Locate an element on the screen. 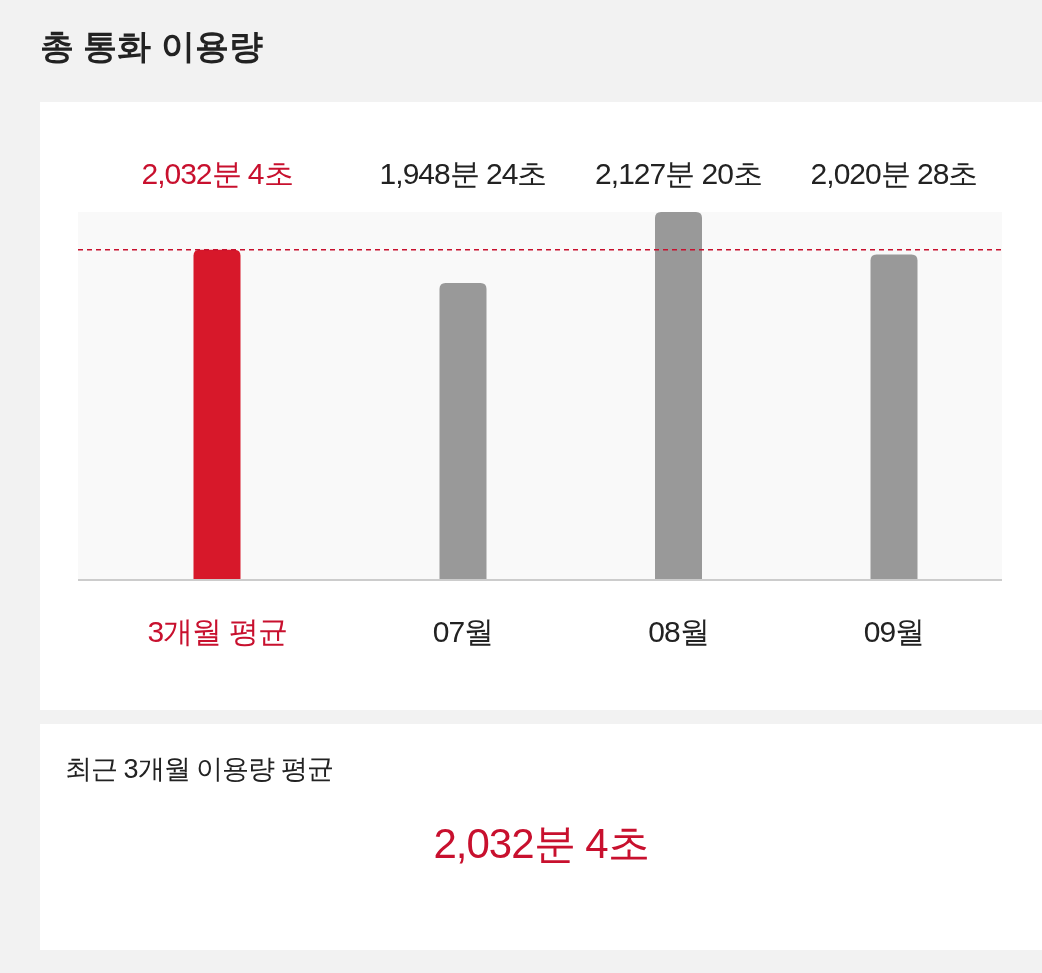 The height and width of the screenshot is (973, 1042). text: 최근 3개월 이용량 평균 is located at coordinates (199, 769).